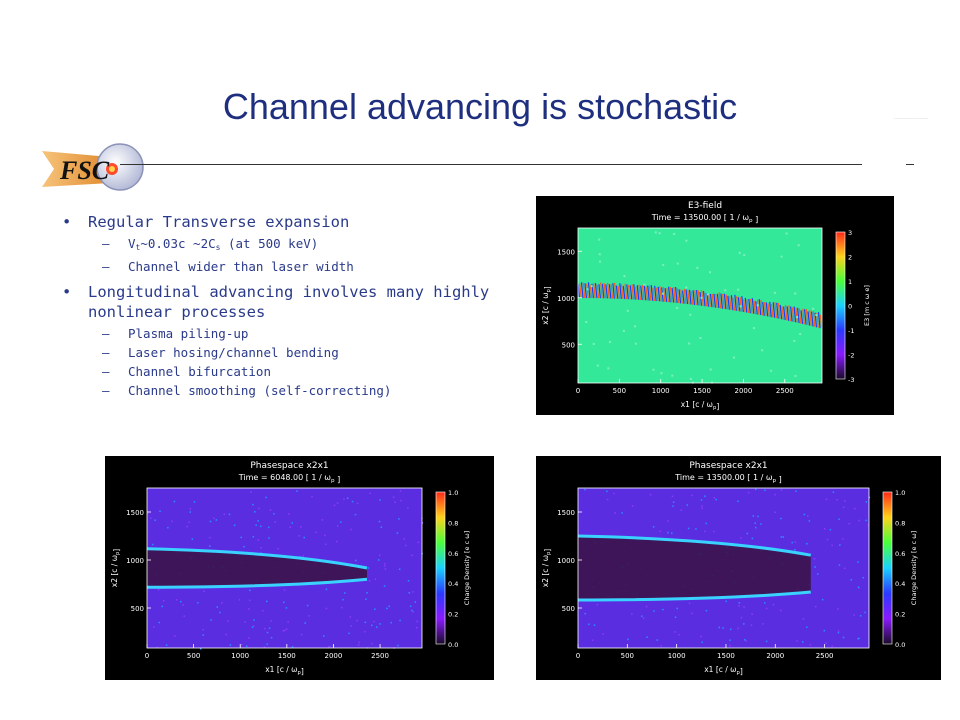 The height and width of the screenshot is (720, 960). I want to click on colorbar-tick: 1, so click(850, 282).